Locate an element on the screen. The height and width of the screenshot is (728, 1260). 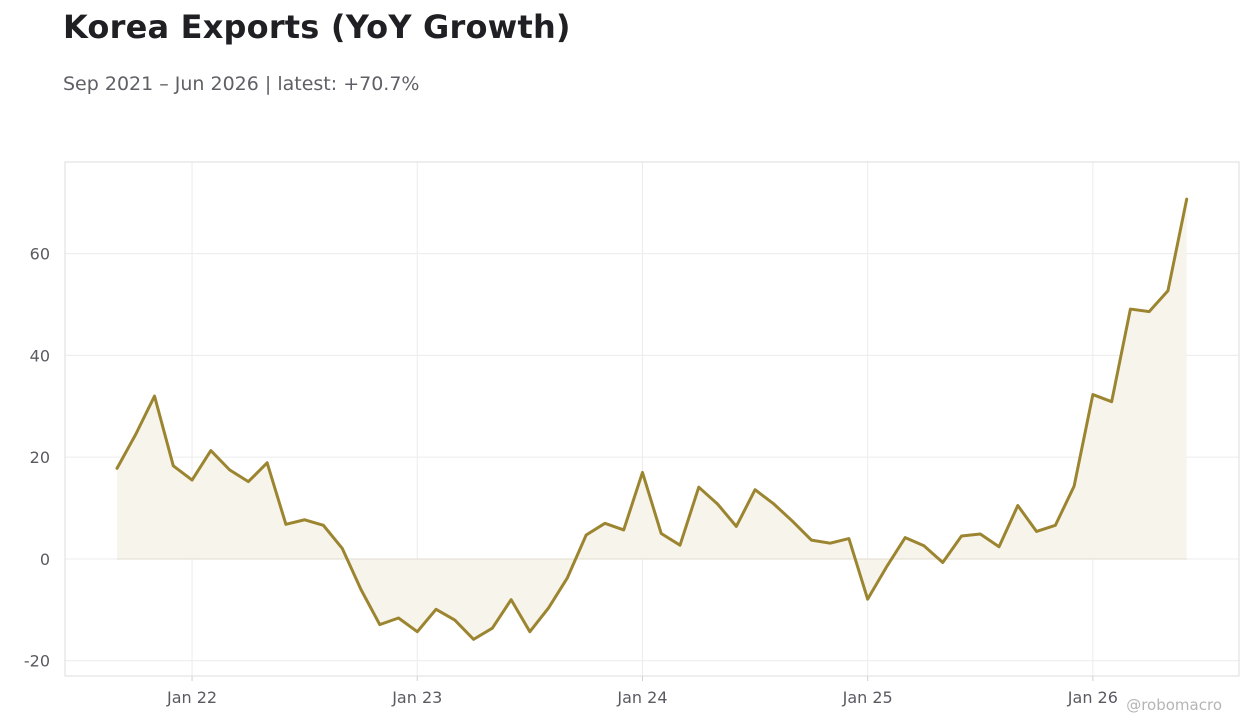
y-tick-label: -20 is located at coordinates (37, 661).